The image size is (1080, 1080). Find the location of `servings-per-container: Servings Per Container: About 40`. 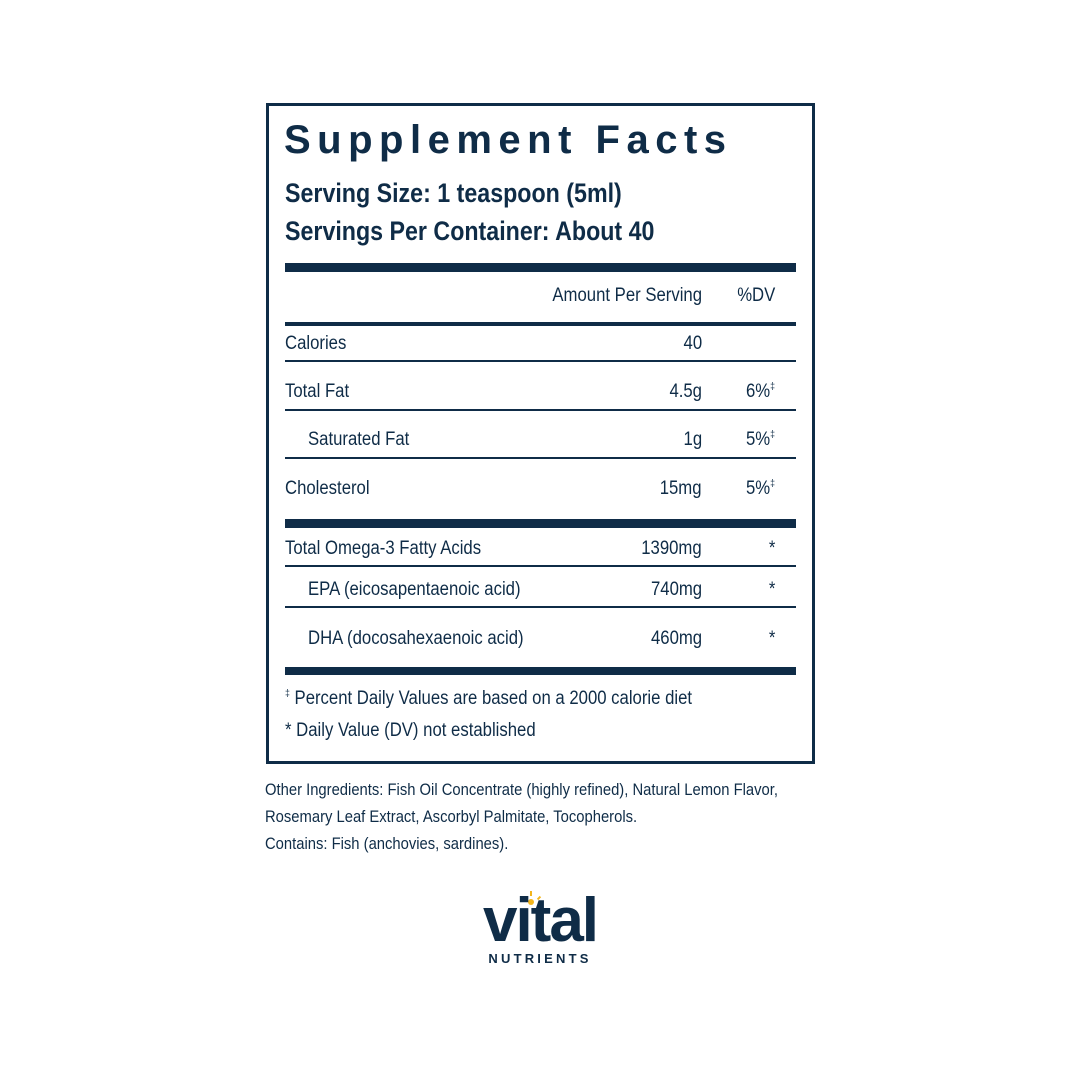

servings-per-container: Servings Per Container: About 40 is located at coordinates (470, 231).